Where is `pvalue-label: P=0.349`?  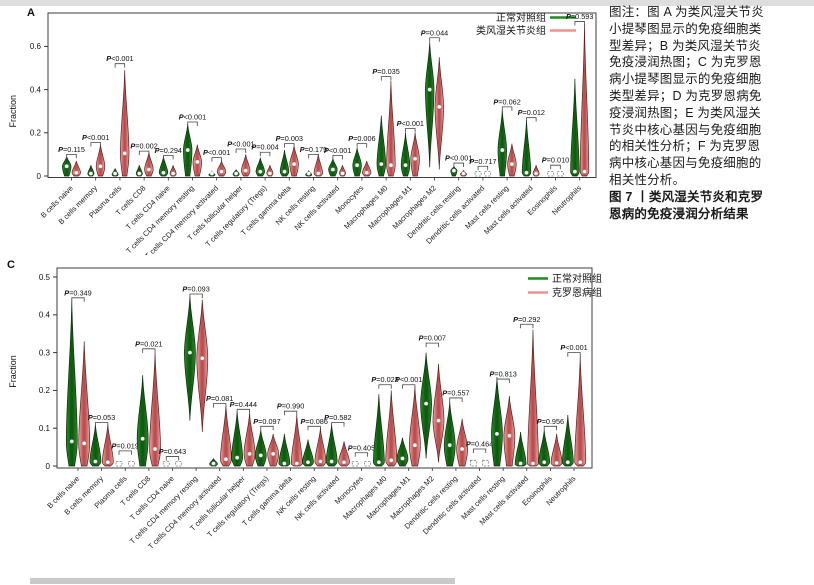 pvalue-label: P=0.349 is located at coordinates (77, 292).